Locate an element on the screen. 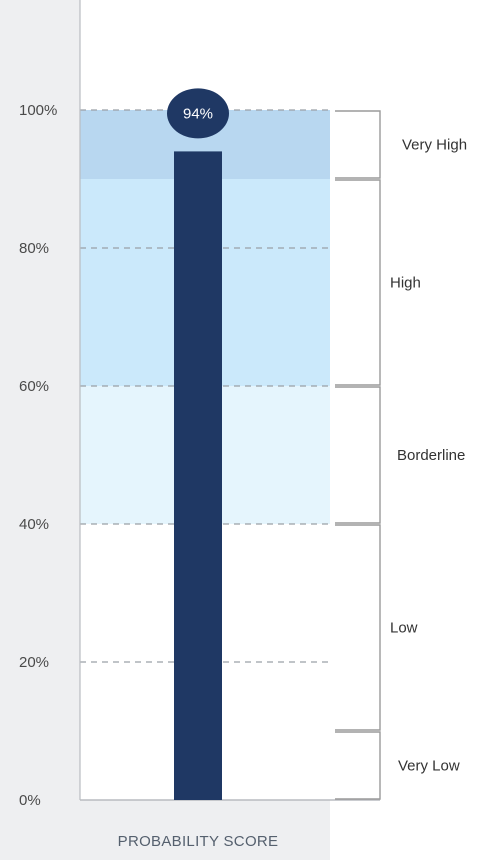  x-label-strip is located at coordinates (165, 830).